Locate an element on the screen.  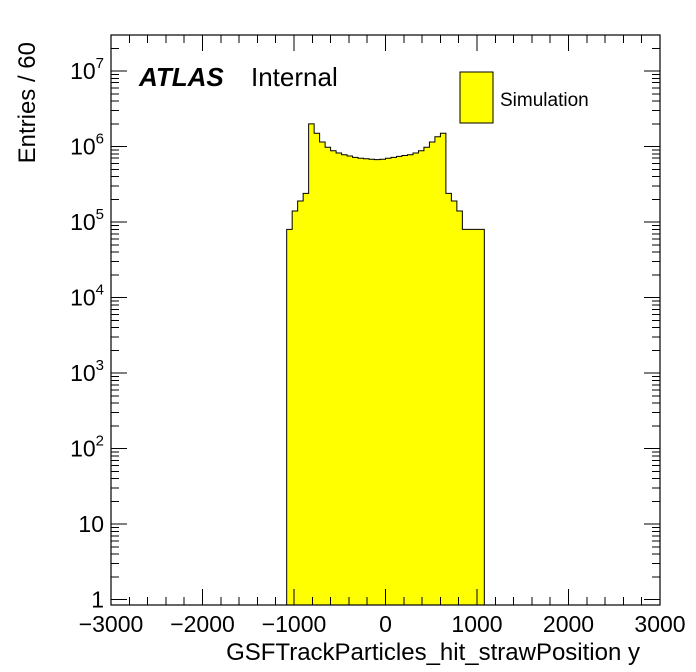
y-tick-label: 10² is located at coordinates (87, 447).